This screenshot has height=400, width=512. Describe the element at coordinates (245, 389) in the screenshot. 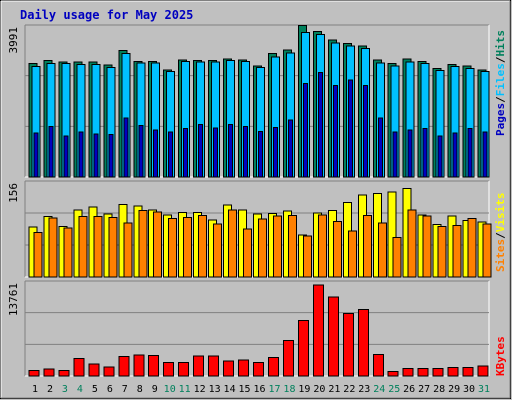

I see `x-tick-label: 15` at that location.